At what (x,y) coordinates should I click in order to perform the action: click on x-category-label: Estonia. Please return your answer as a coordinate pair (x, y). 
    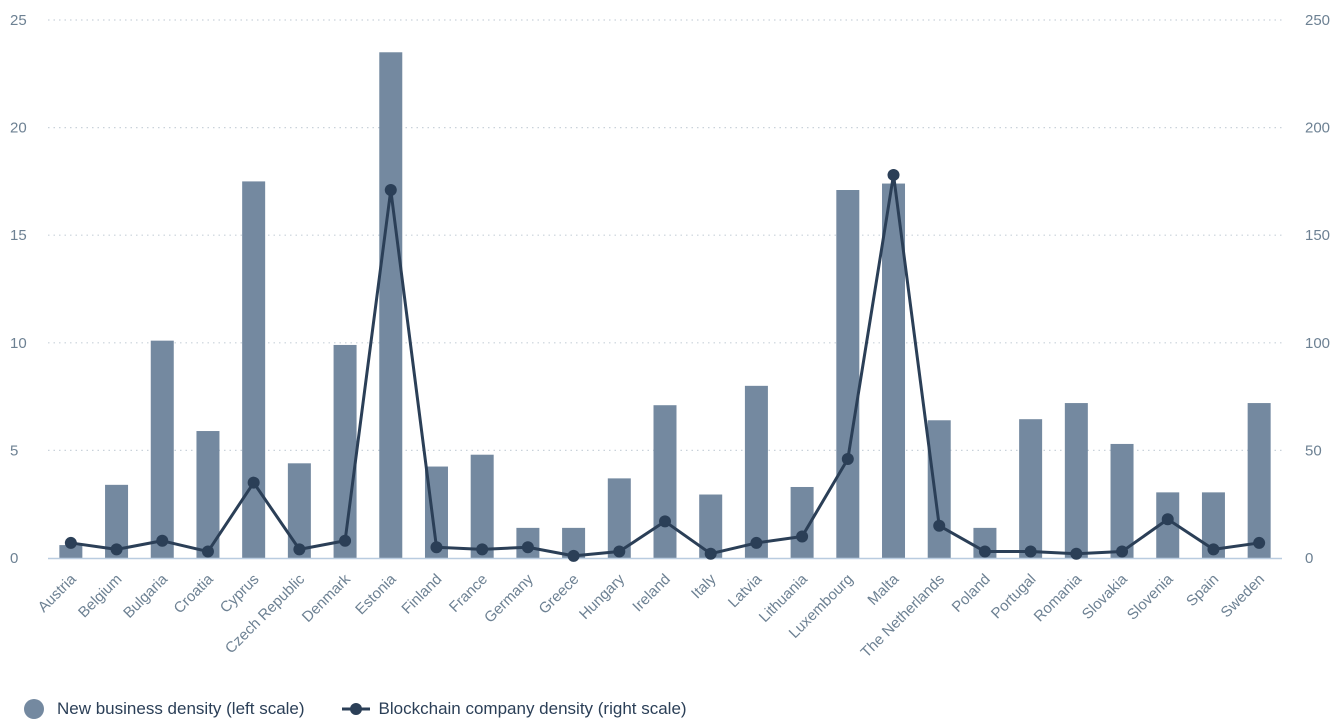
    Looking at the image, I should click on (376, 594).